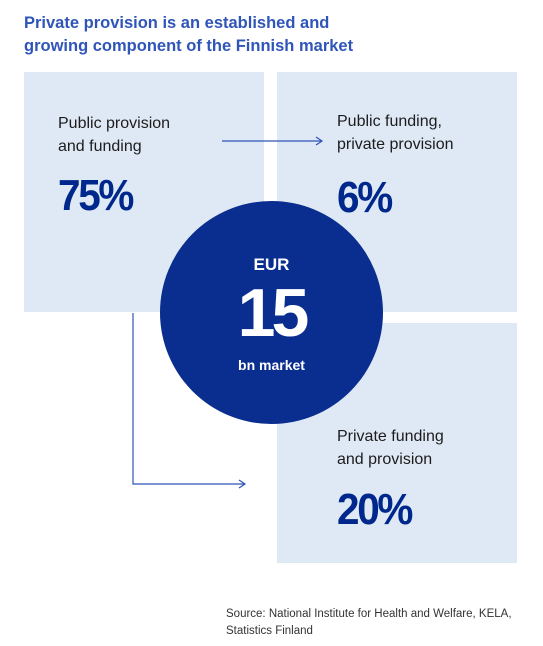  I want to click on public-funding-private-provision-share: 6%, so click(365, 197).